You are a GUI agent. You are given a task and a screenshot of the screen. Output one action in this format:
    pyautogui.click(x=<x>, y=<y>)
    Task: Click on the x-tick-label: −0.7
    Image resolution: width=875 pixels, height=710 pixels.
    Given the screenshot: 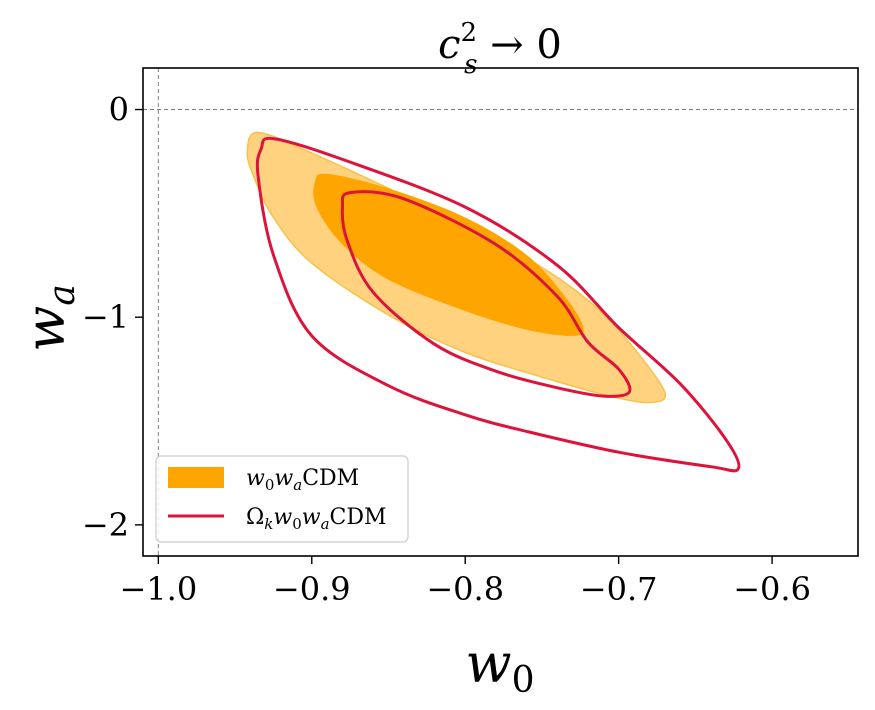 What is the action you would take?
    pyautogui.click(x=619, y=589)
    